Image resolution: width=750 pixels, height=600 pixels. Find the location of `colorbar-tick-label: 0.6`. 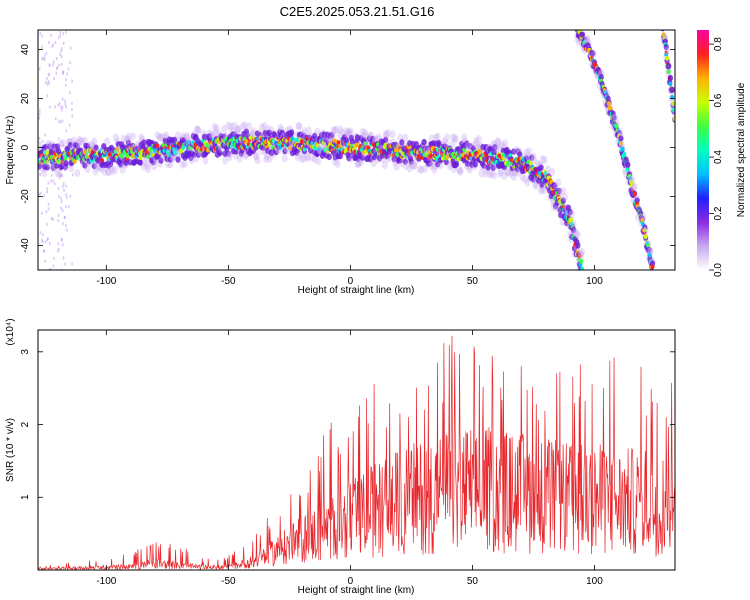

colorbar-tick-label: 0.6 is located at coordinates (718, 100).